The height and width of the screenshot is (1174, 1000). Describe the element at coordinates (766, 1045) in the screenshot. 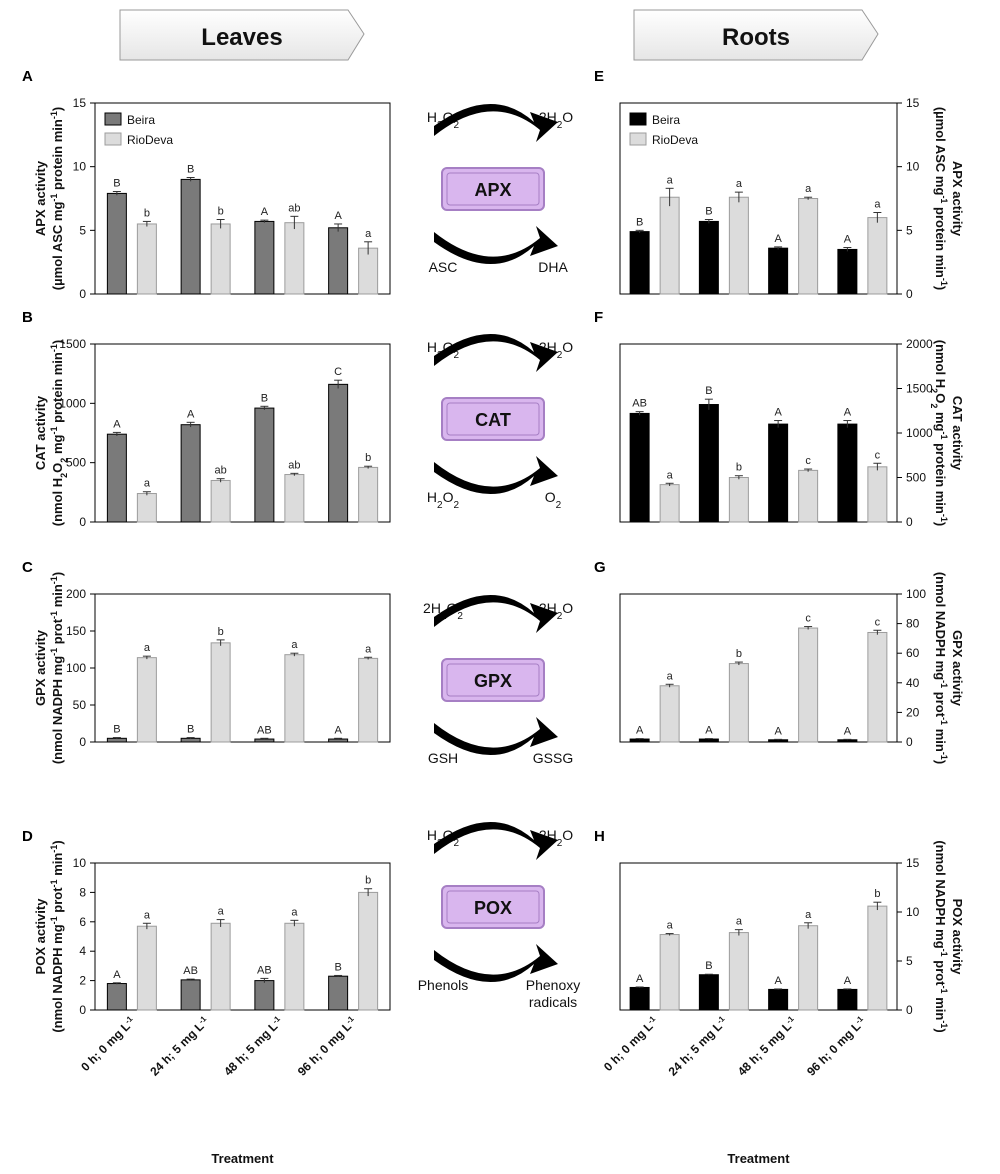

I see `x-tick-label-H: 48 h; 5 mg L-1` at that location.